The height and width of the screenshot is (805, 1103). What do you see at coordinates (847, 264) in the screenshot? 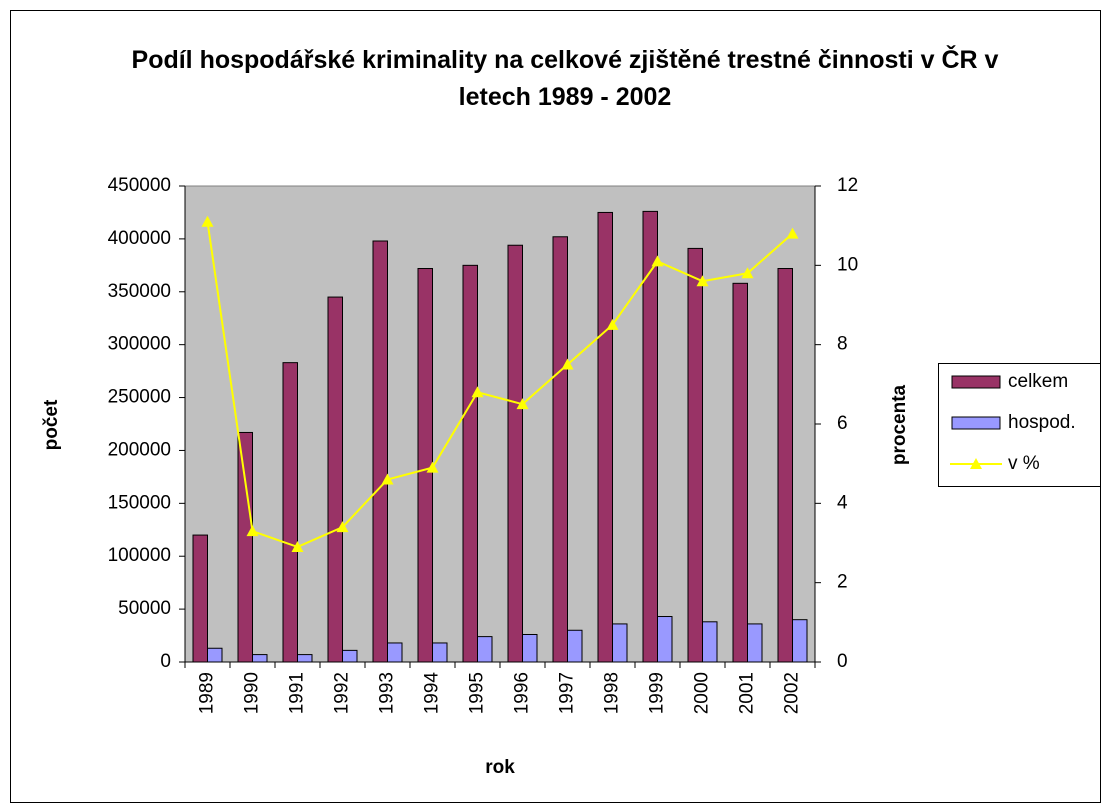
I see `y2-tick-label: 10` at bounding box center [847, 264].